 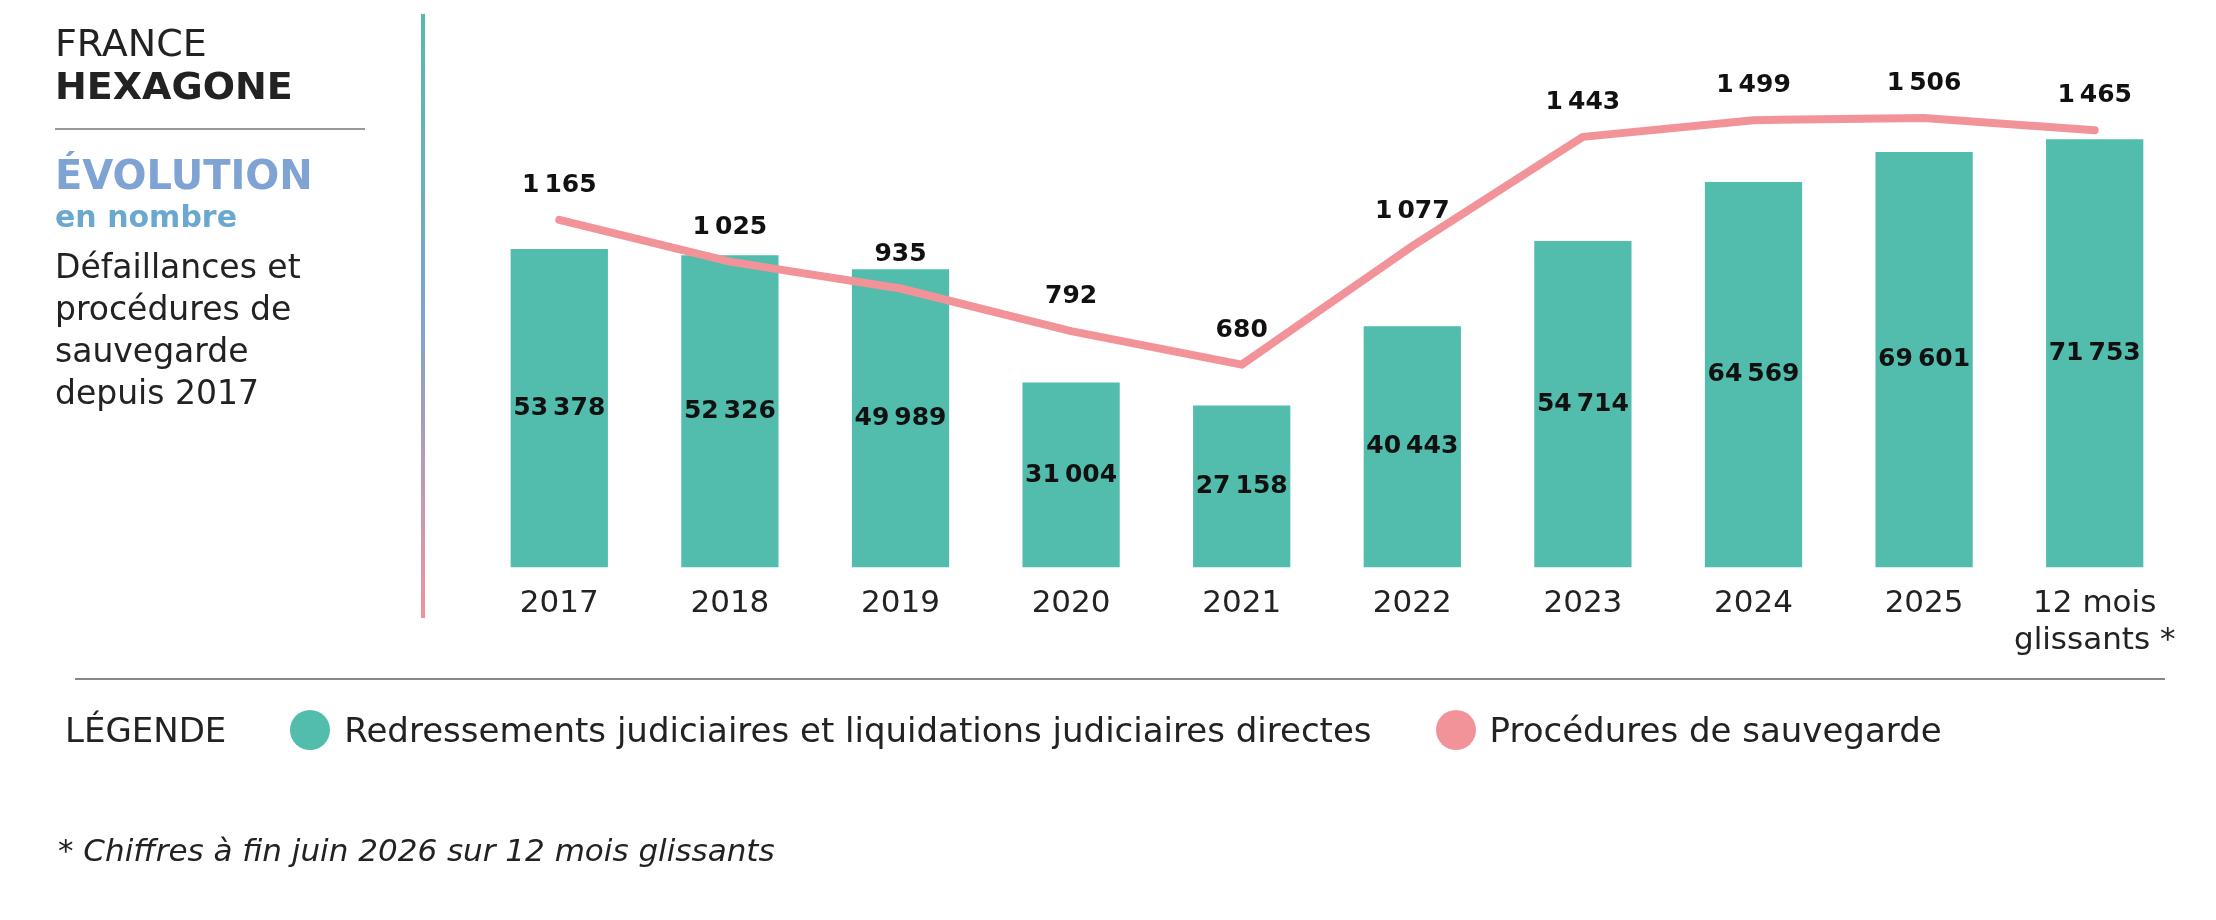 What do you see at coordinates (1753, 601) in the screenshot?
I see `x-tick-label: 2024` at bounding box center [1753, 601].